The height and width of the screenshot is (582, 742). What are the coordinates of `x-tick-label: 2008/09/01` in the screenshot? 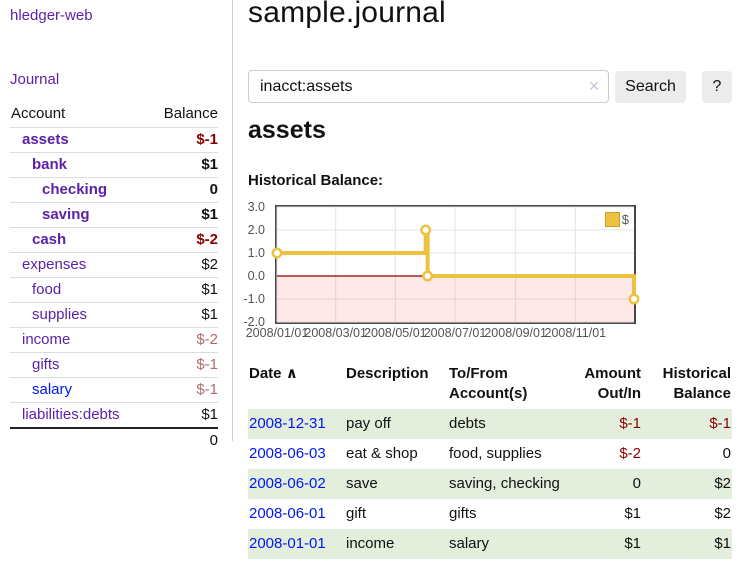 It's located at (515, 333).